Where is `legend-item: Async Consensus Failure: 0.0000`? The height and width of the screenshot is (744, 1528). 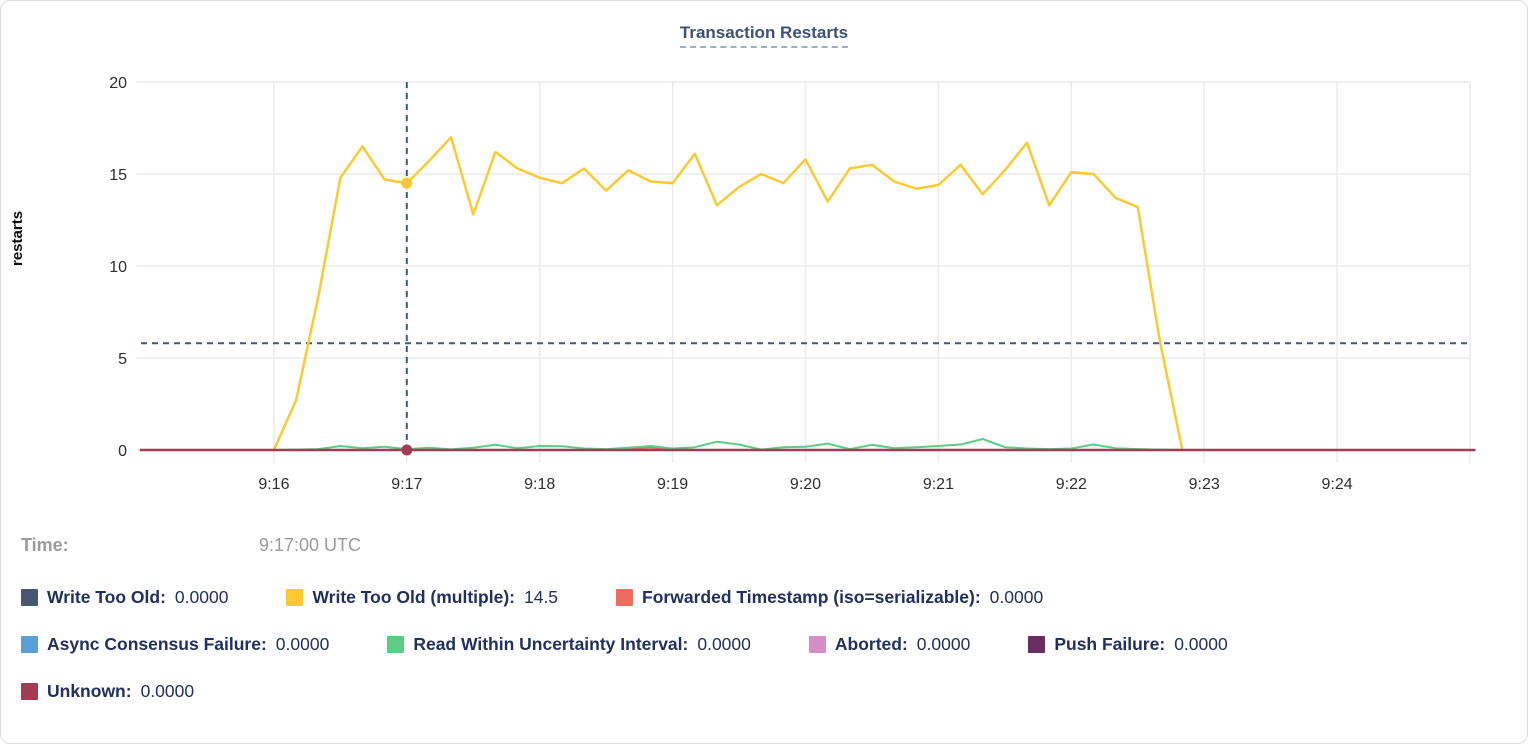
legend-item: Async Consensus Failure: 0.0000 is located at coordinates (175, 644).